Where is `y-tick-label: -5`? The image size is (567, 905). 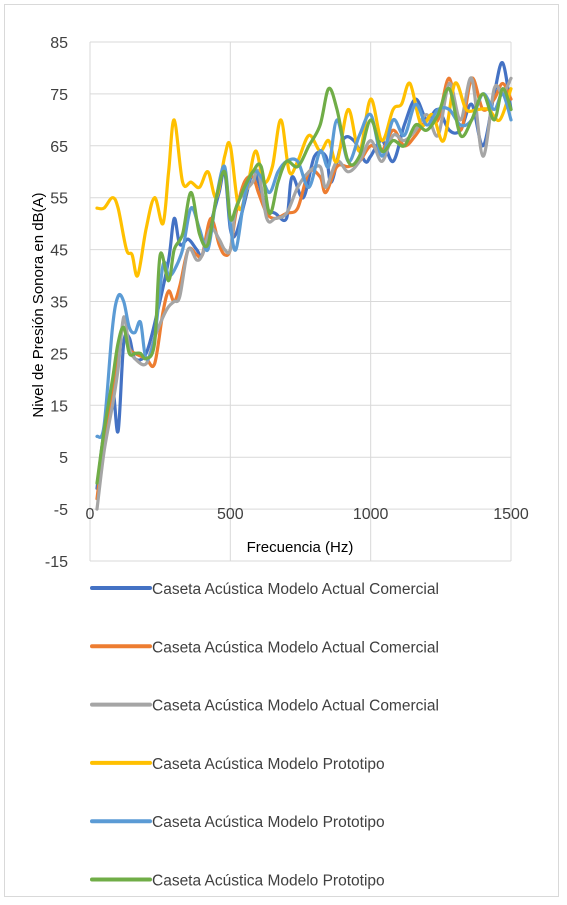 y-tick-label: -5 is located at coordinates (61, 510).